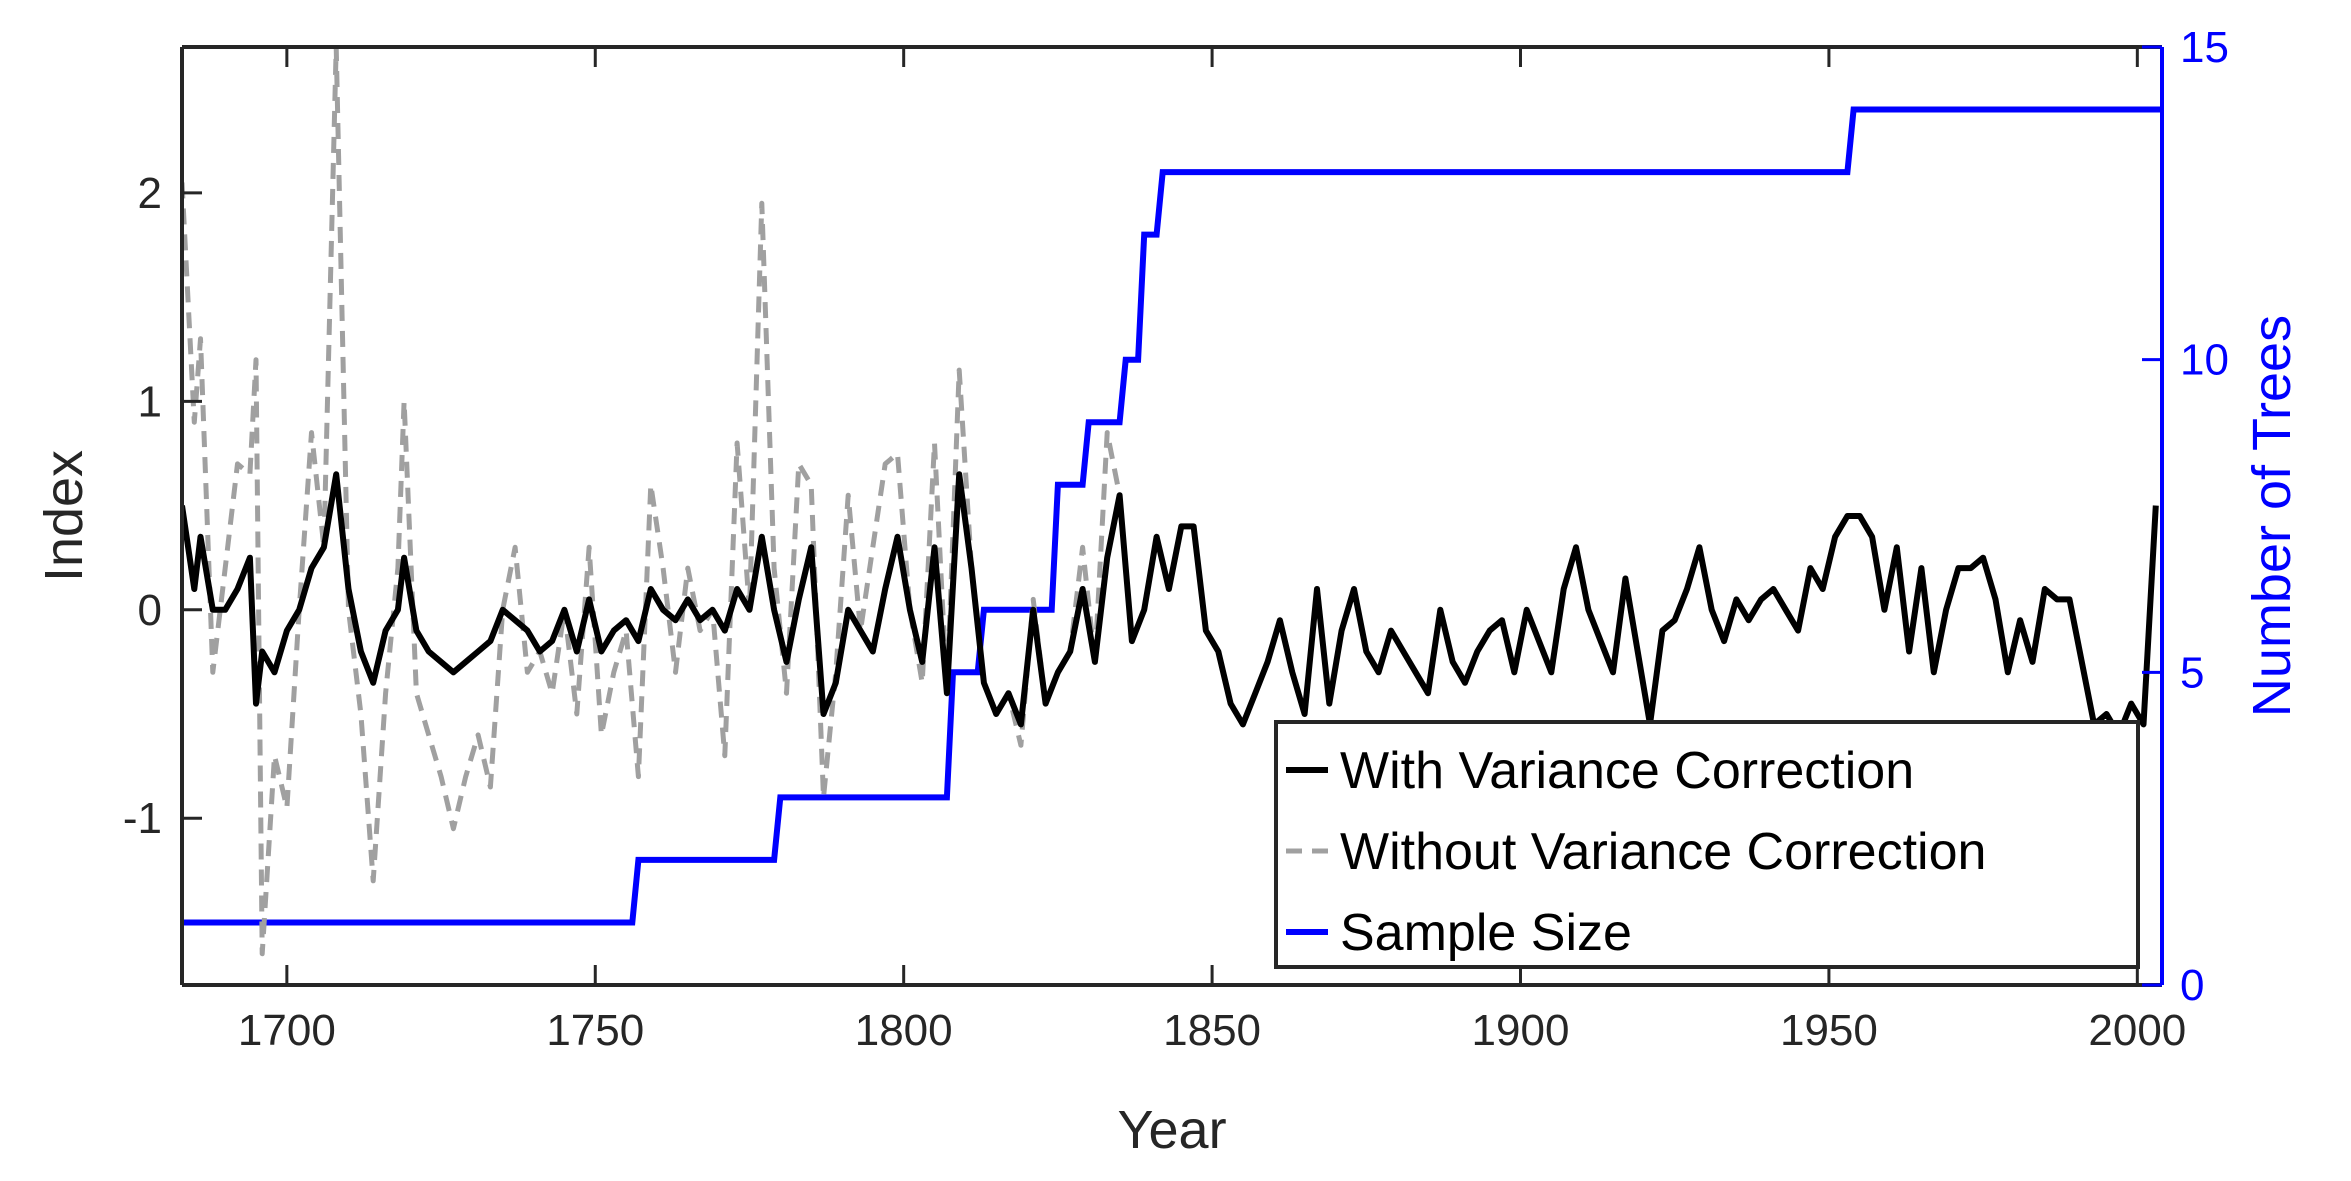  What do you see at coordinates (1521, 1030) in the screenshot?
I see `x-tick-label: 1900` at bounding box center [1521, 1030].